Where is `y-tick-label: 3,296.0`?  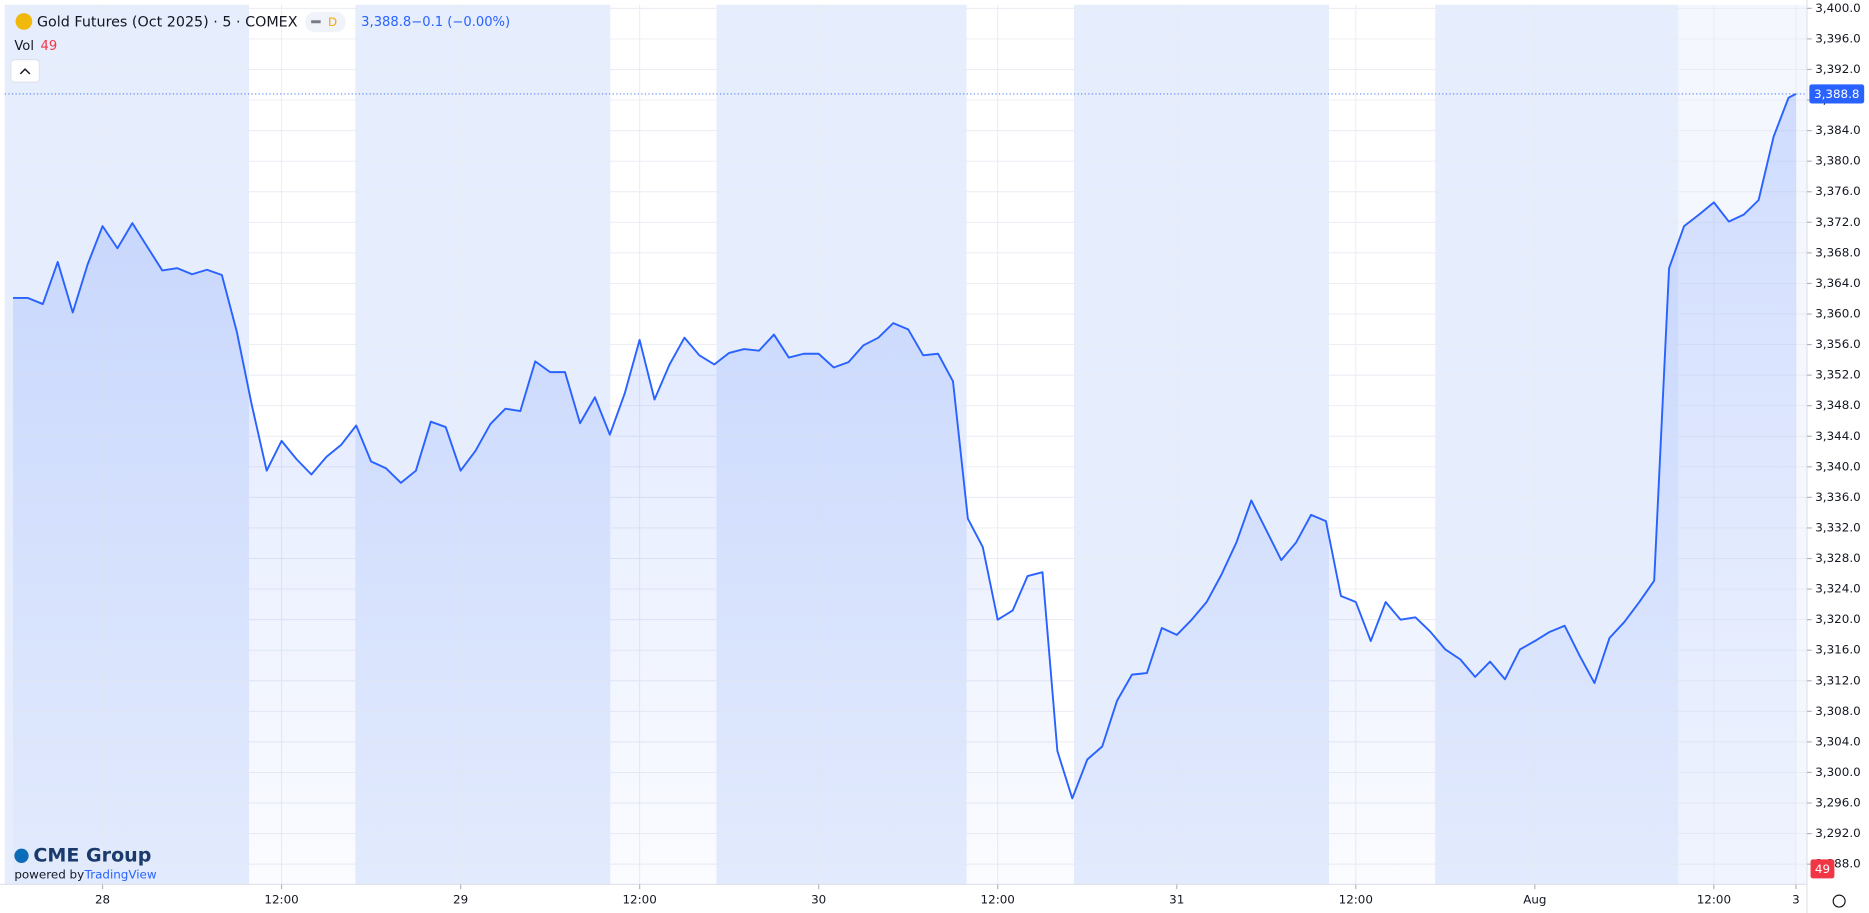
y-tick-label: 3,296.0 is located at coordinates (1837, 803).